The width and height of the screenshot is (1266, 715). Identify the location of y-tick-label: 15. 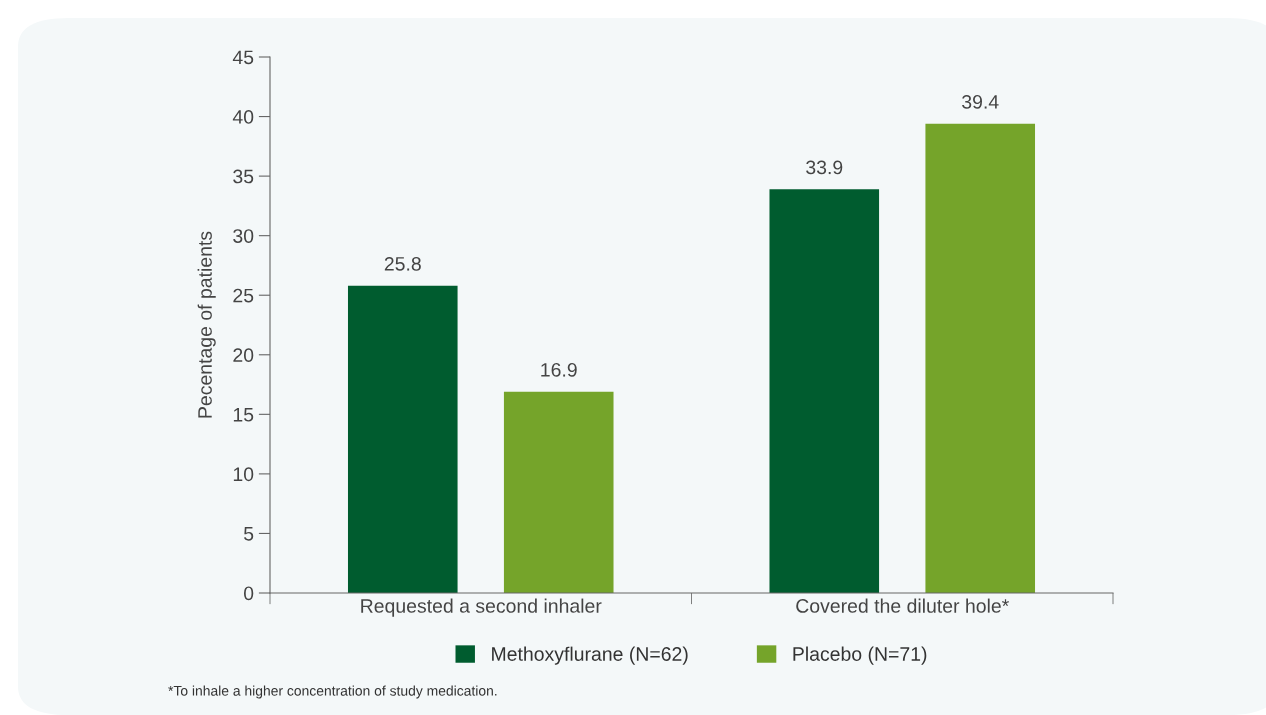
(243, 415).